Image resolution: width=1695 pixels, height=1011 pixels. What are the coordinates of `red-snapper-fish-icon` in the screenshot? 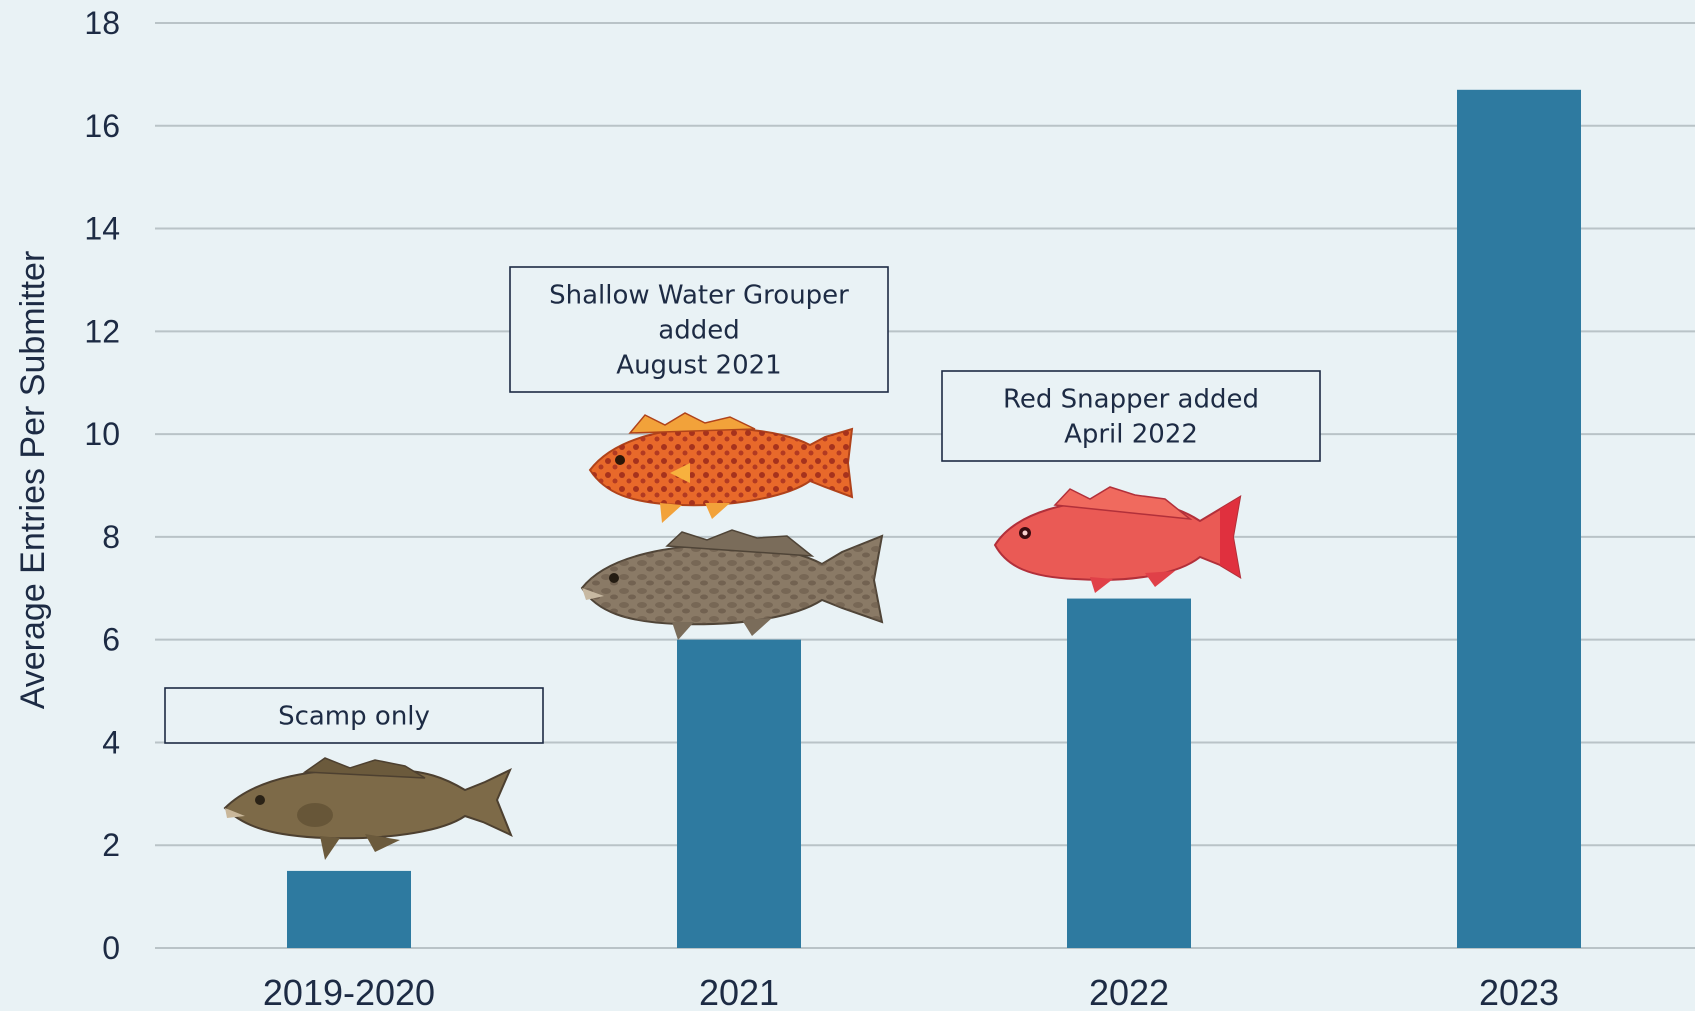 It's located at (1117, 539).